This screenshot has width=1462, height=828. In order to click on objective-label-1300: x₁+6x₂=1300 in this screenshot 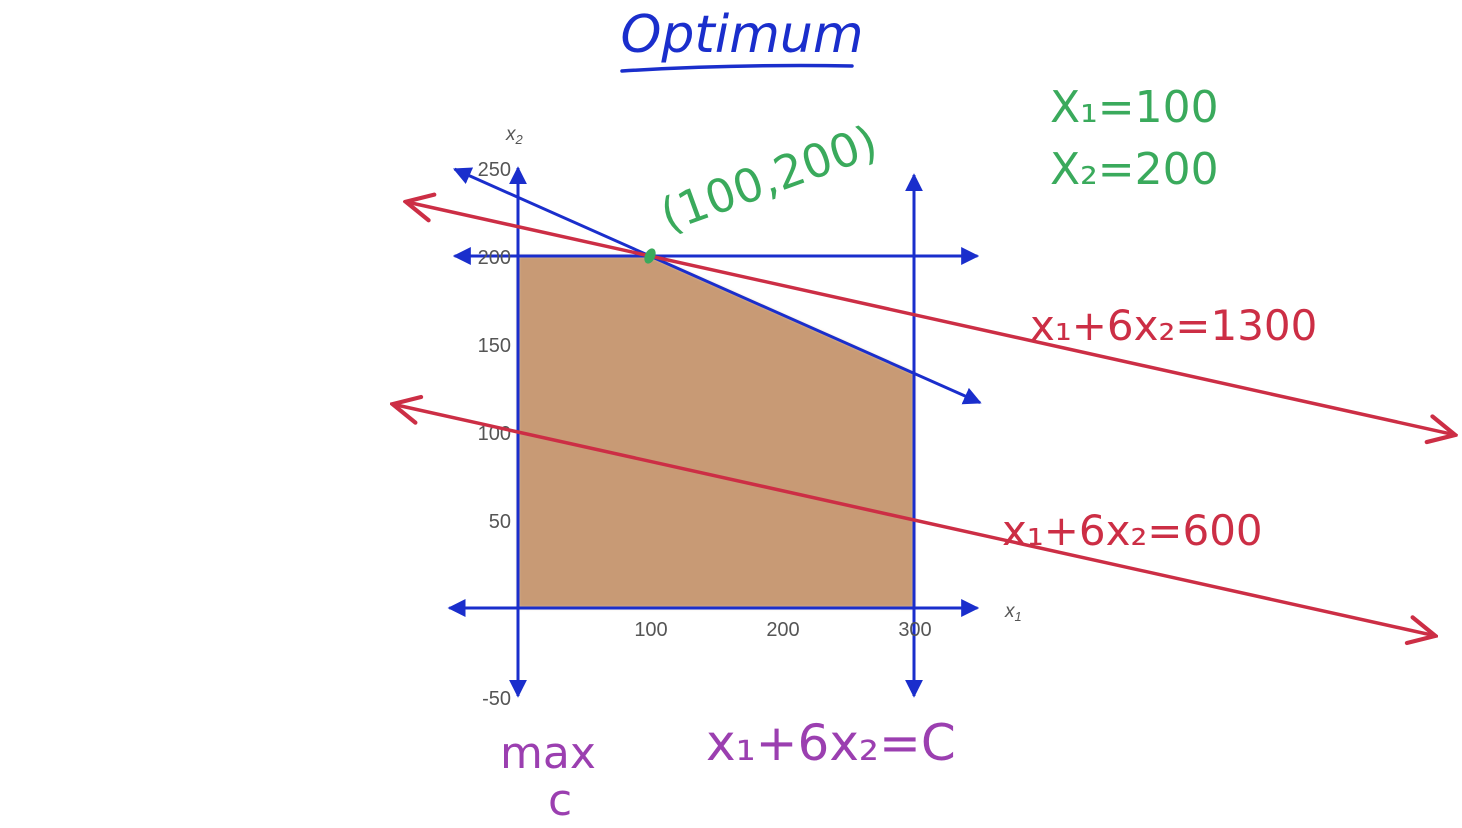, I will do `click(1173, 325)`.